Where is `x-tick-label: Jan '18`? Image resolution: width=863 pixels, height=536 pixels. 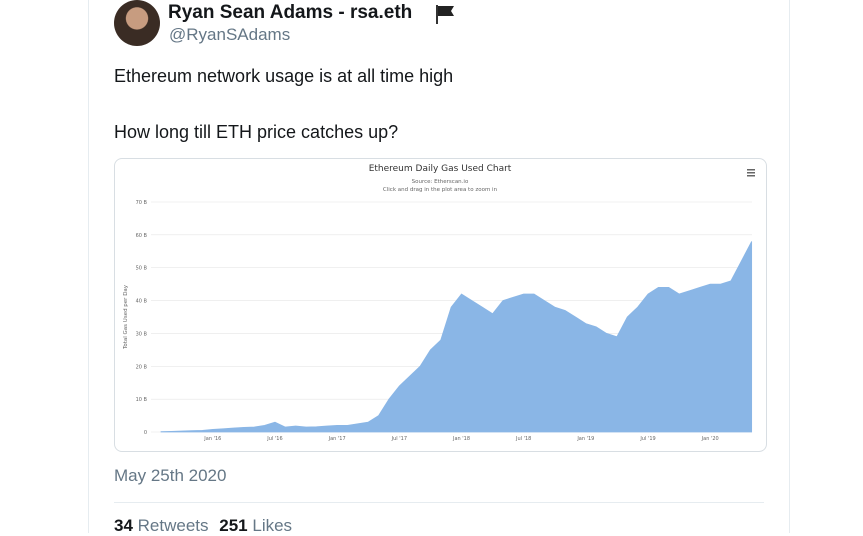
x-tick-label: Jan '18 is located at coordinates (461, 439).